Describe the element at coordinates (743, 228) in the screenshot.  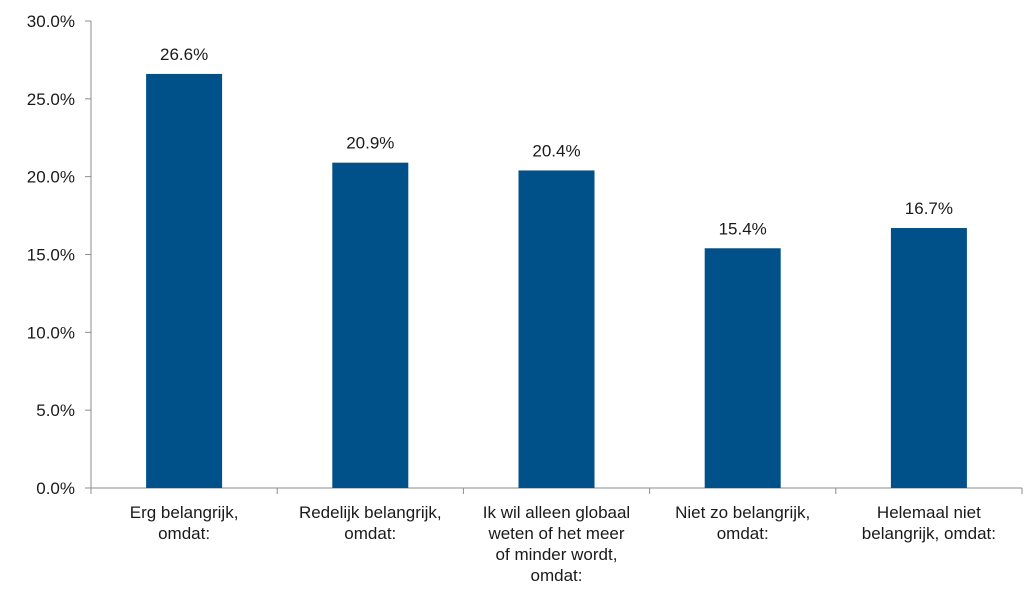
I see `data-label: 15.4%` at that location.